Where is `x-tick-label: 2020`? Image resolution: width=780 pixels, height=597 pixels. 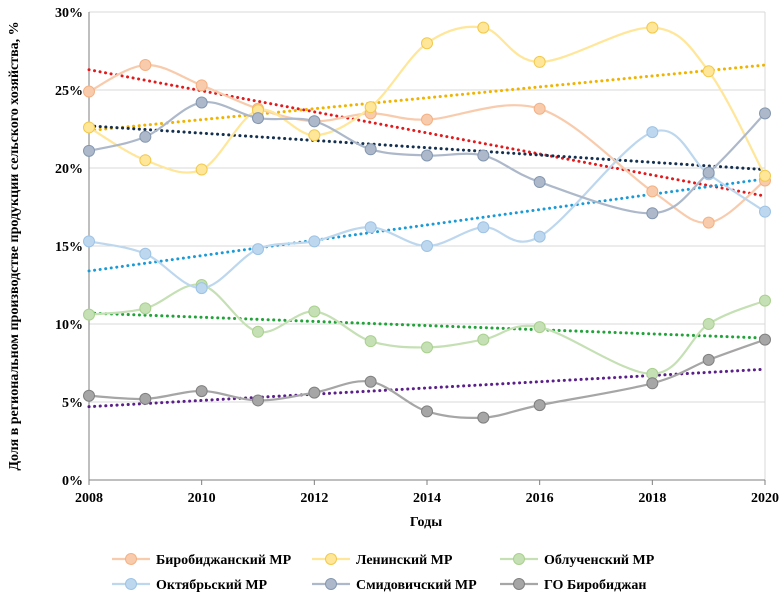 x-tick-label: 2020 is located at coordinates (765, 498).